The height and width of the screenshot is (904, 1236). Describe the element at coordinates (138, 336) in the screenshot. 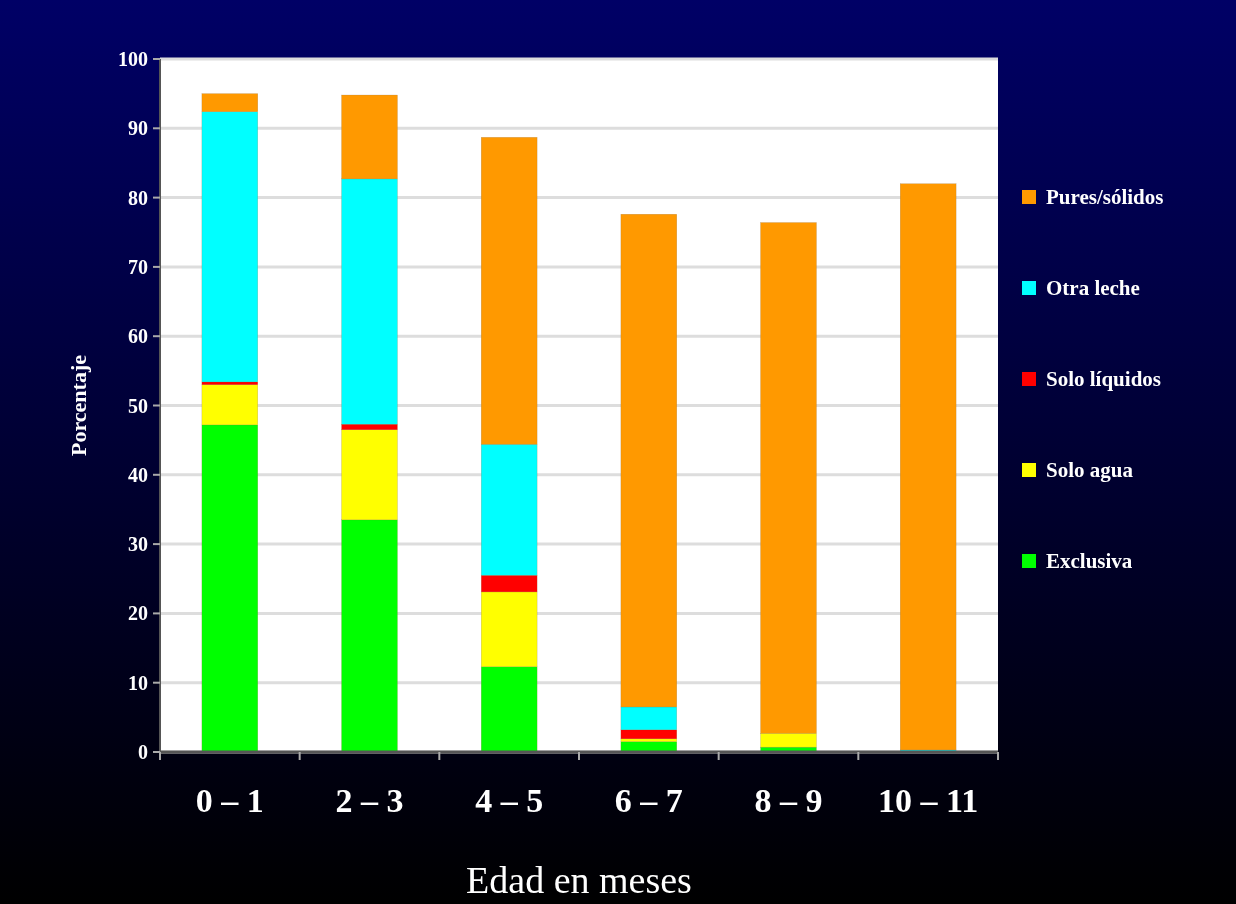

I see `y-tick-label: 60` at that location.